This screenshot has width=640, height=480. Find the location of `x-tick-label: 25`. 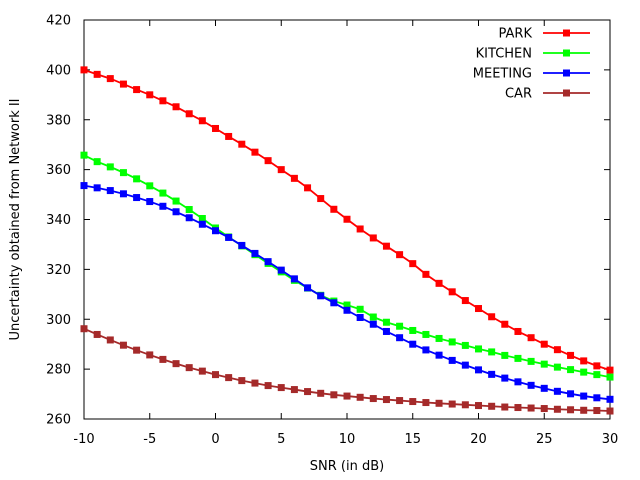

x-tick-label: 25 is located at coordinates (544, 439).